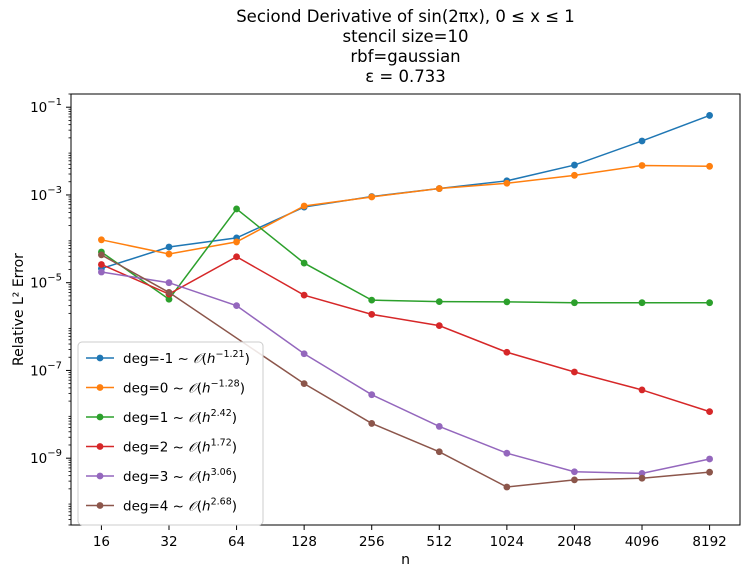 This screenshot has height=573, width=750. Describe the element at coordinates (642, 542) in the screenshot. I see `x-tick-label: 4096` at that location.